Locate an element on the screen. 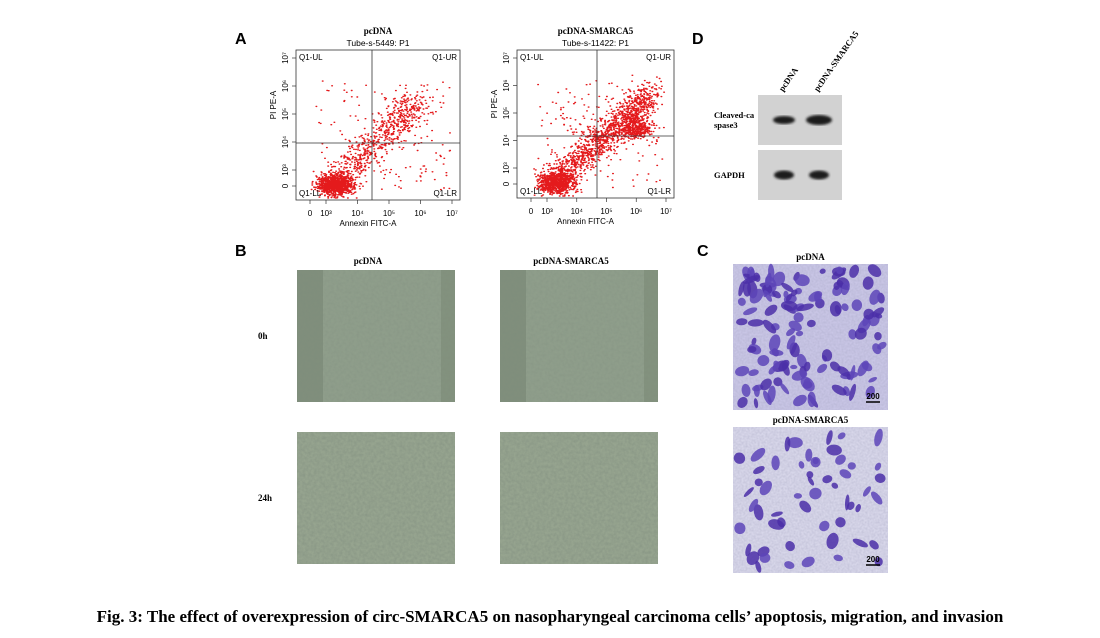  event-dots is located at coordinates (599, 135).